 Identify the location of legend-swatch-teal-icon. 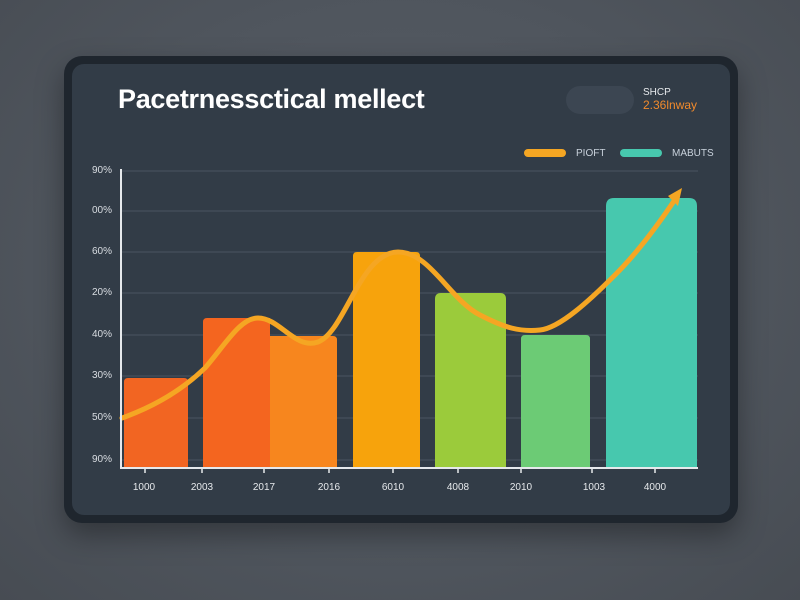
(641, 153).